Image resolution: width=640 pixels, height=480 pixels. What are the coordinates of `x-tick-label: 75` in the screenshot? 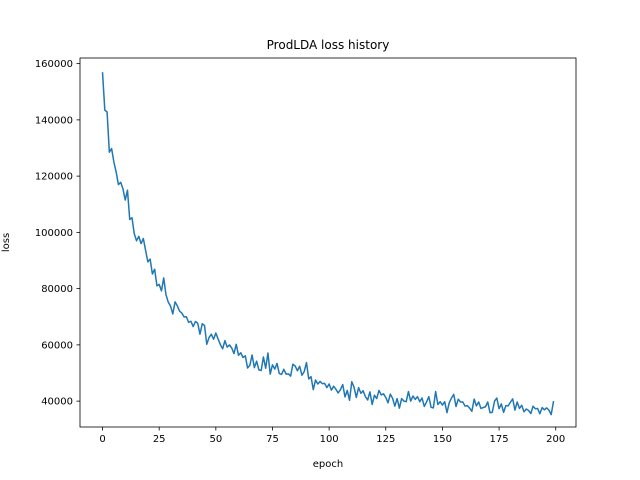 It's located at (272, 439).